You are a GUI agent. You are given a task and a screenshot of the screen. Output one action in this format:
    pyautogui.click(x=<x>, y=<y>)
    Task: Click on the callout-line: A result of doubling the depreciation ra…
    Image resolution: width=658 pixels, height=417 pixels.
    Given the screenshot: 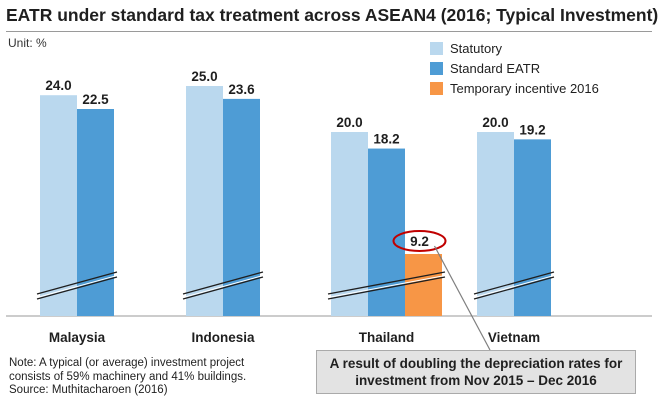 What is the action you would take?
    pyautogui.click(x=476, y=363)
    